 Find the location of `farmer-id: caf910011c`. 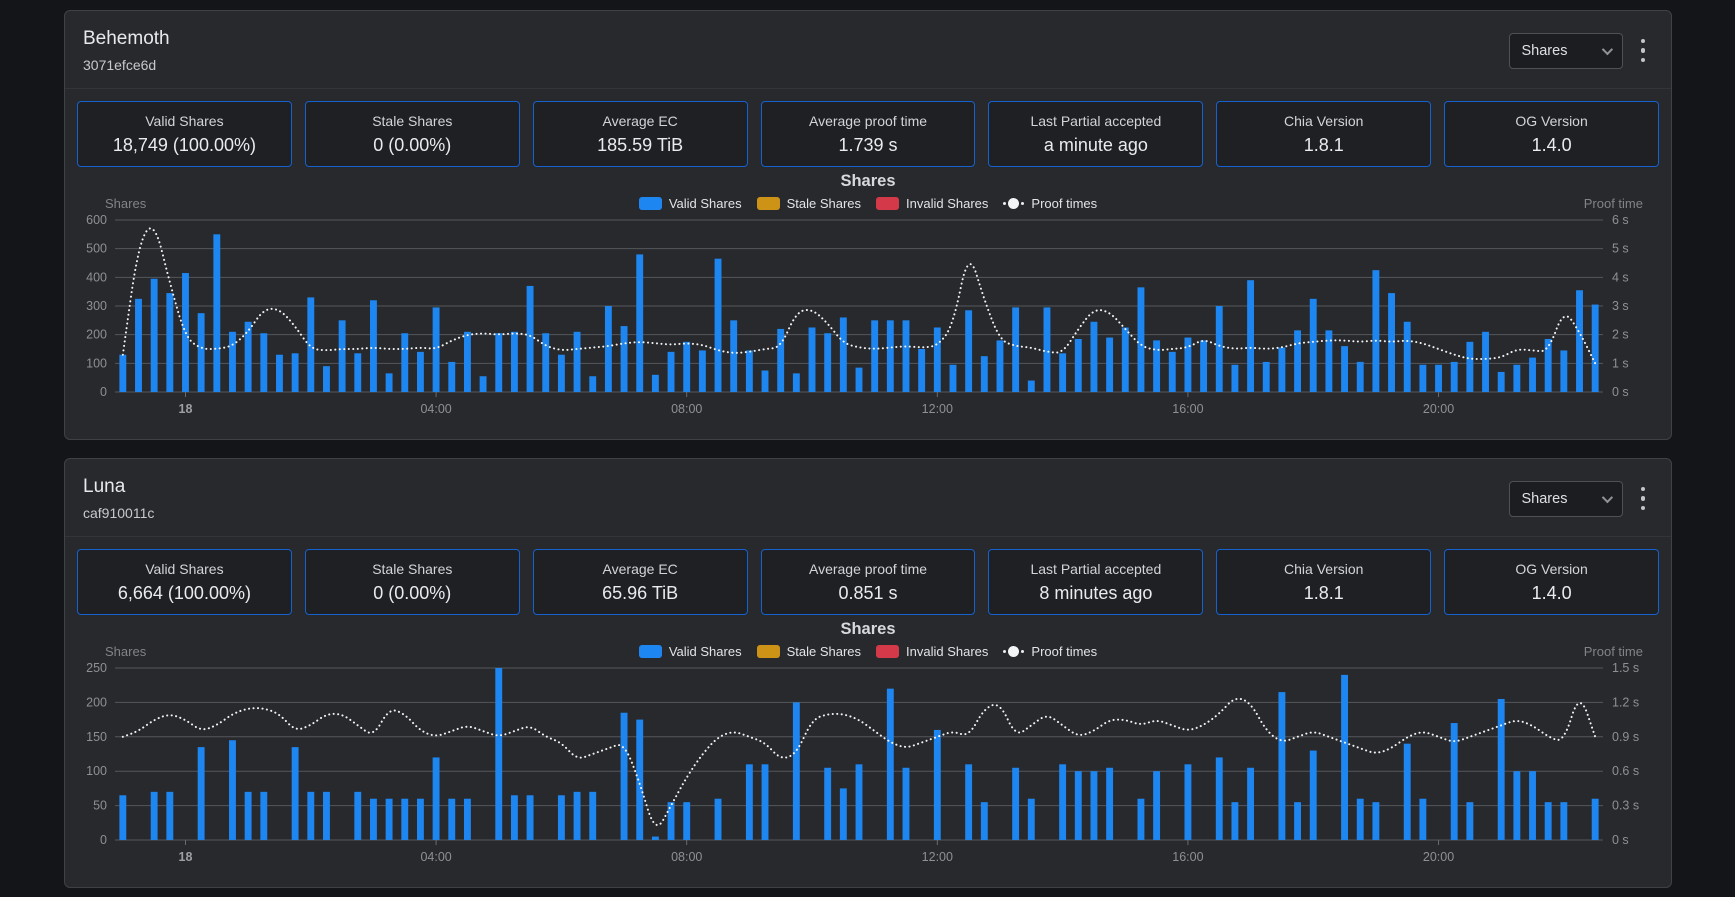

farmer-id: caf910011c is located at coordinates (119, 513).